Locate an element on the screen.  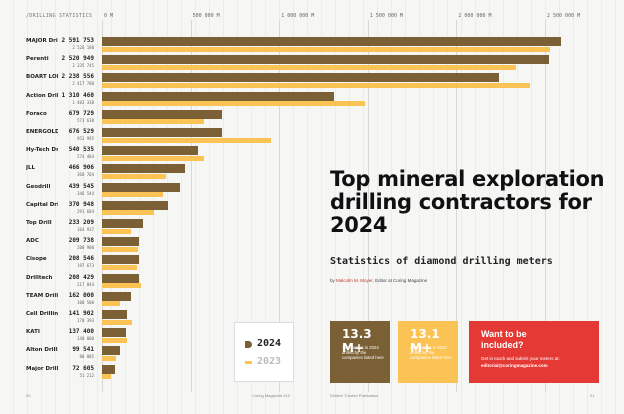
value-label-2024: 137 400 is located at coordinates (81, 332).